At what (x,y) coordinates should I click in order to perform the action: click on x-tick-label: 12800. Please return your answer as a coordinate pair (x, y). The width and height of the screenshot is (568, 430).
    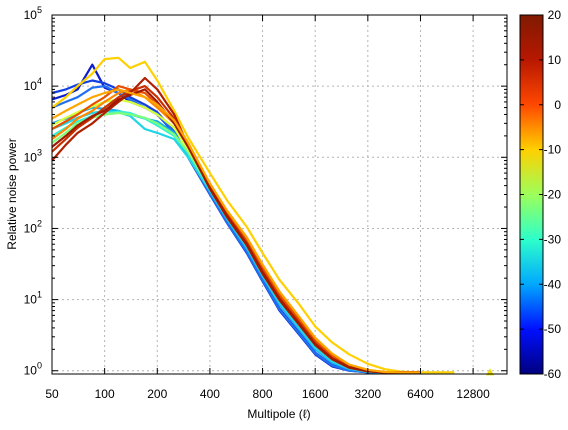
    Looking at the image, I should click on (473, 394).